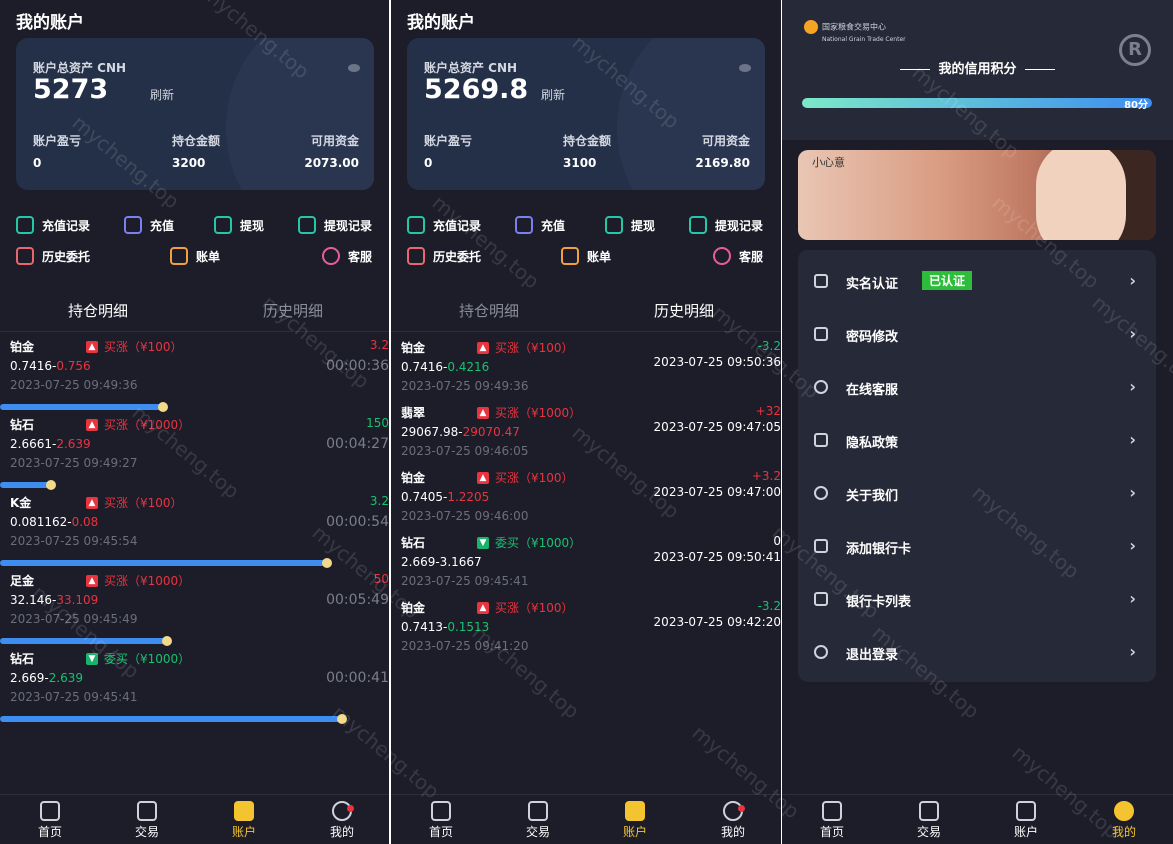 This screenshot has height=844, width=1173. Describe the element at coordinates (147, 425) in the screenshot. I see `direction-label: 买涨（¥1000）` at that location.